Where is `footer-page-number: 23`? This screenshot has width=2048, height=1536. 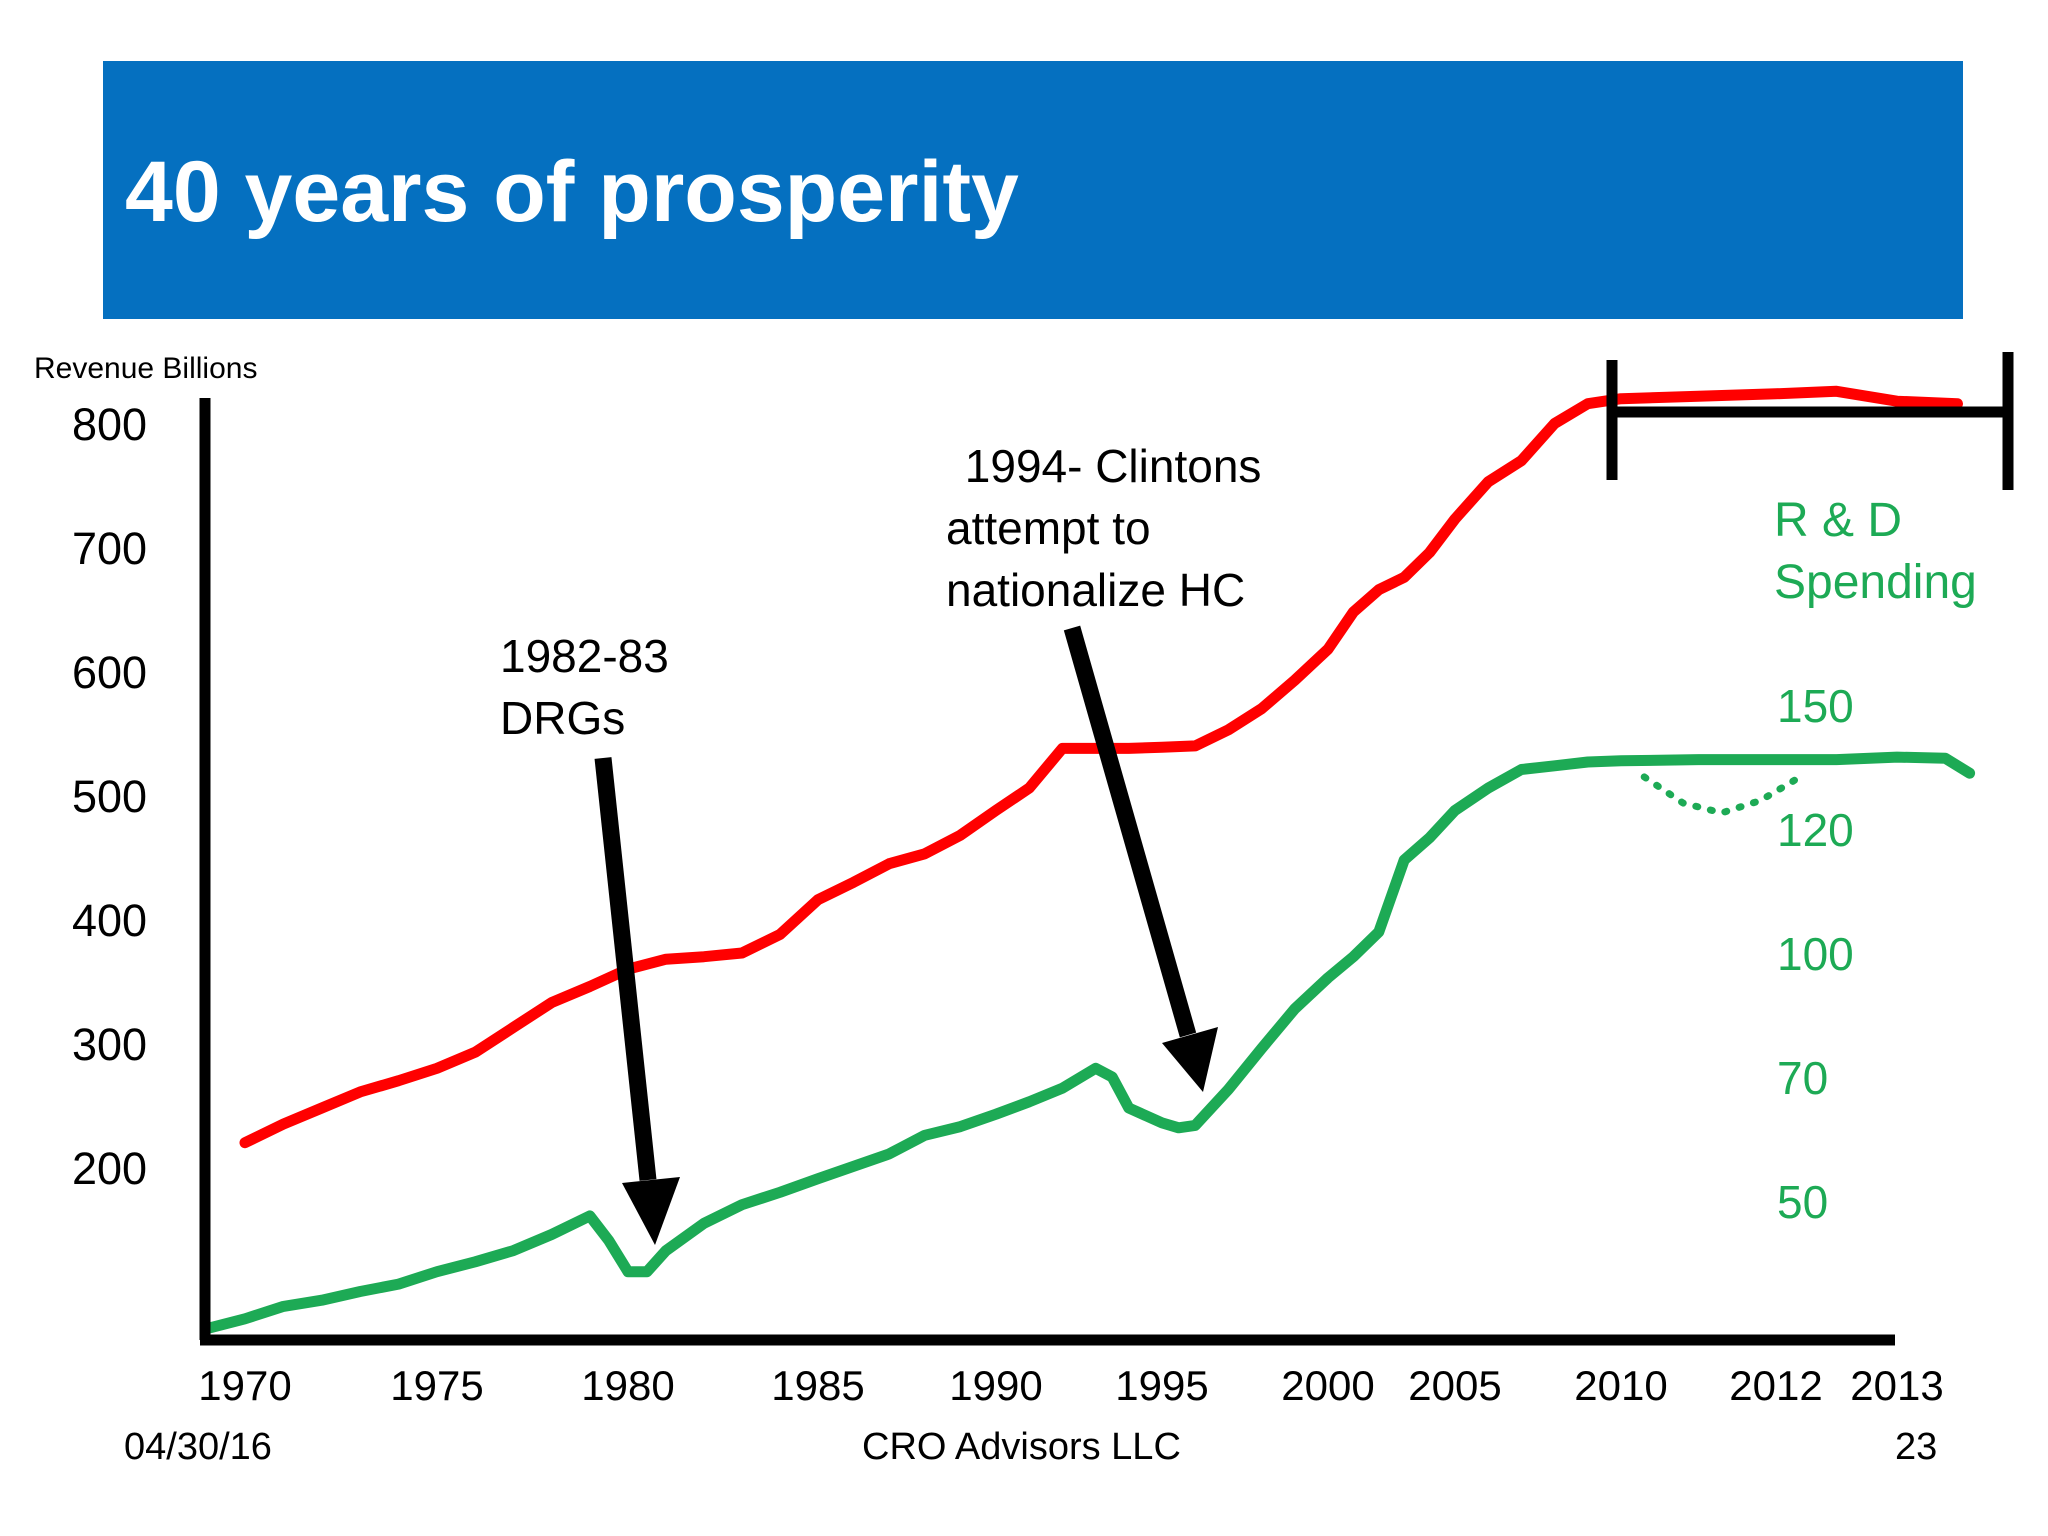
footer-page-number: 23 is located at coordinates (1916, 1447).